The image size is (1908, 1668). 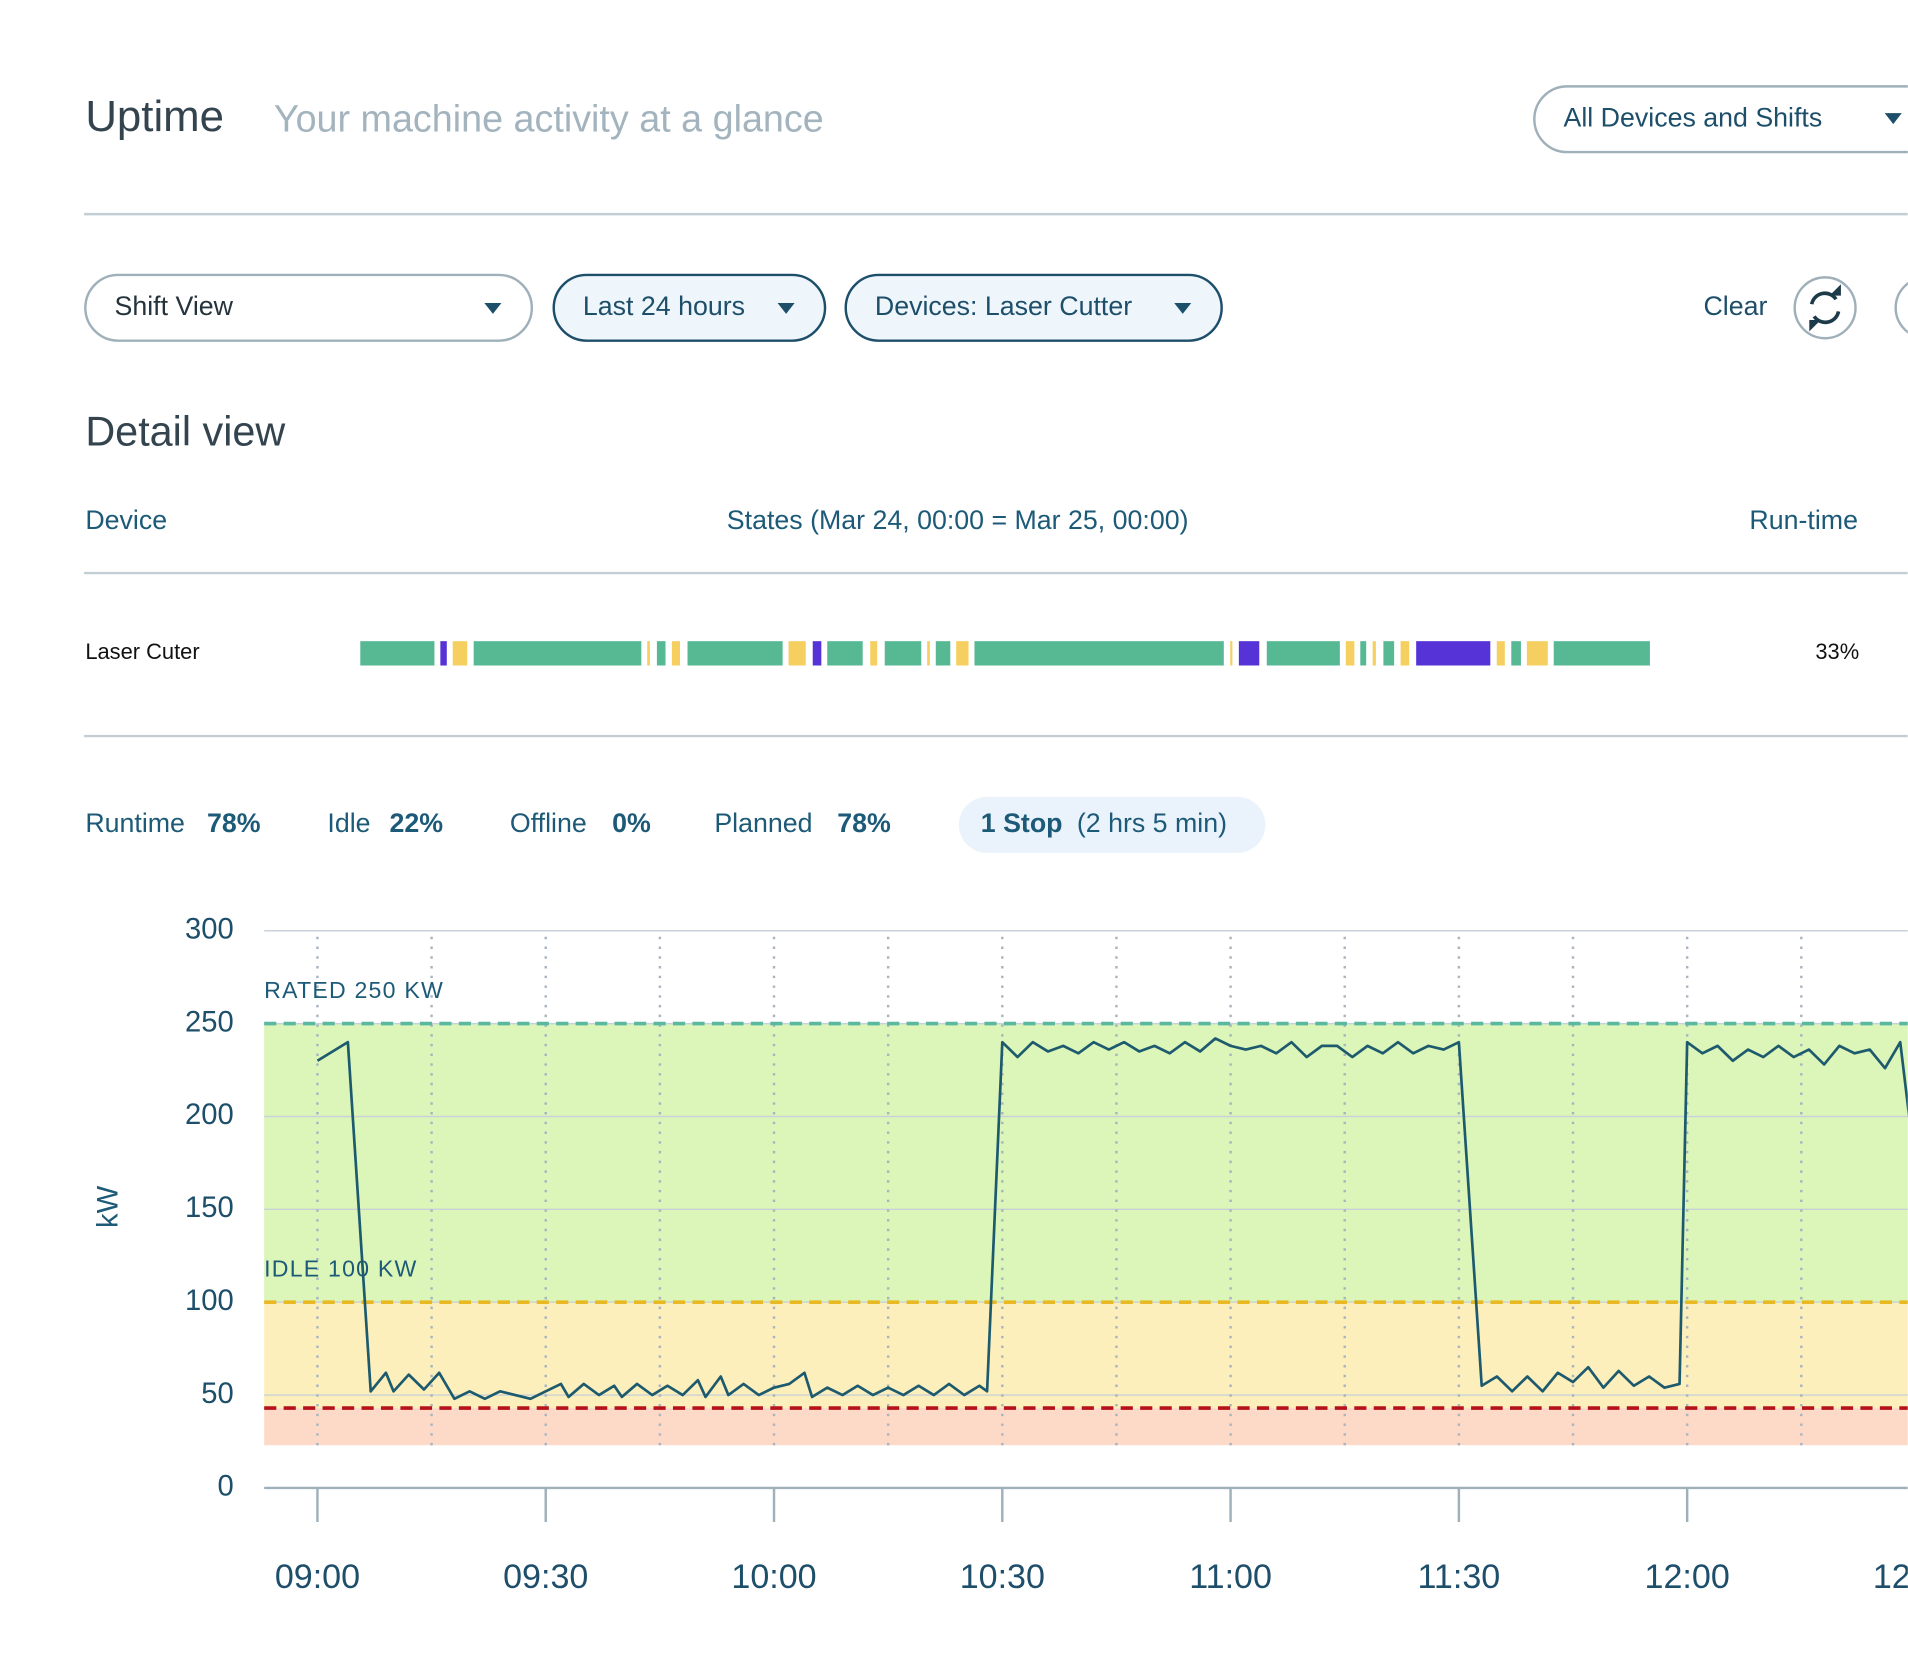 I want to click on stop-detail: (2 hrs 5 min), so click(x=1152, y=823).